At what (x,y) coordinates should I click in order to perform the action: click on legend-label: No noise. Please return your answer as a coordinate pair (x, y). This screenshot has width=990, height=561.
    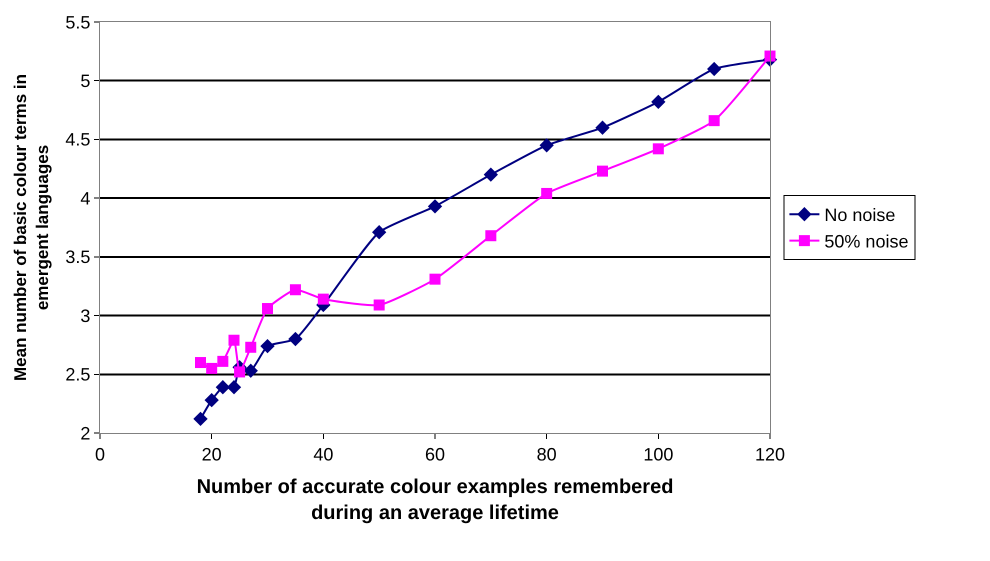
    Looking at the image, I should click on (860, 215).